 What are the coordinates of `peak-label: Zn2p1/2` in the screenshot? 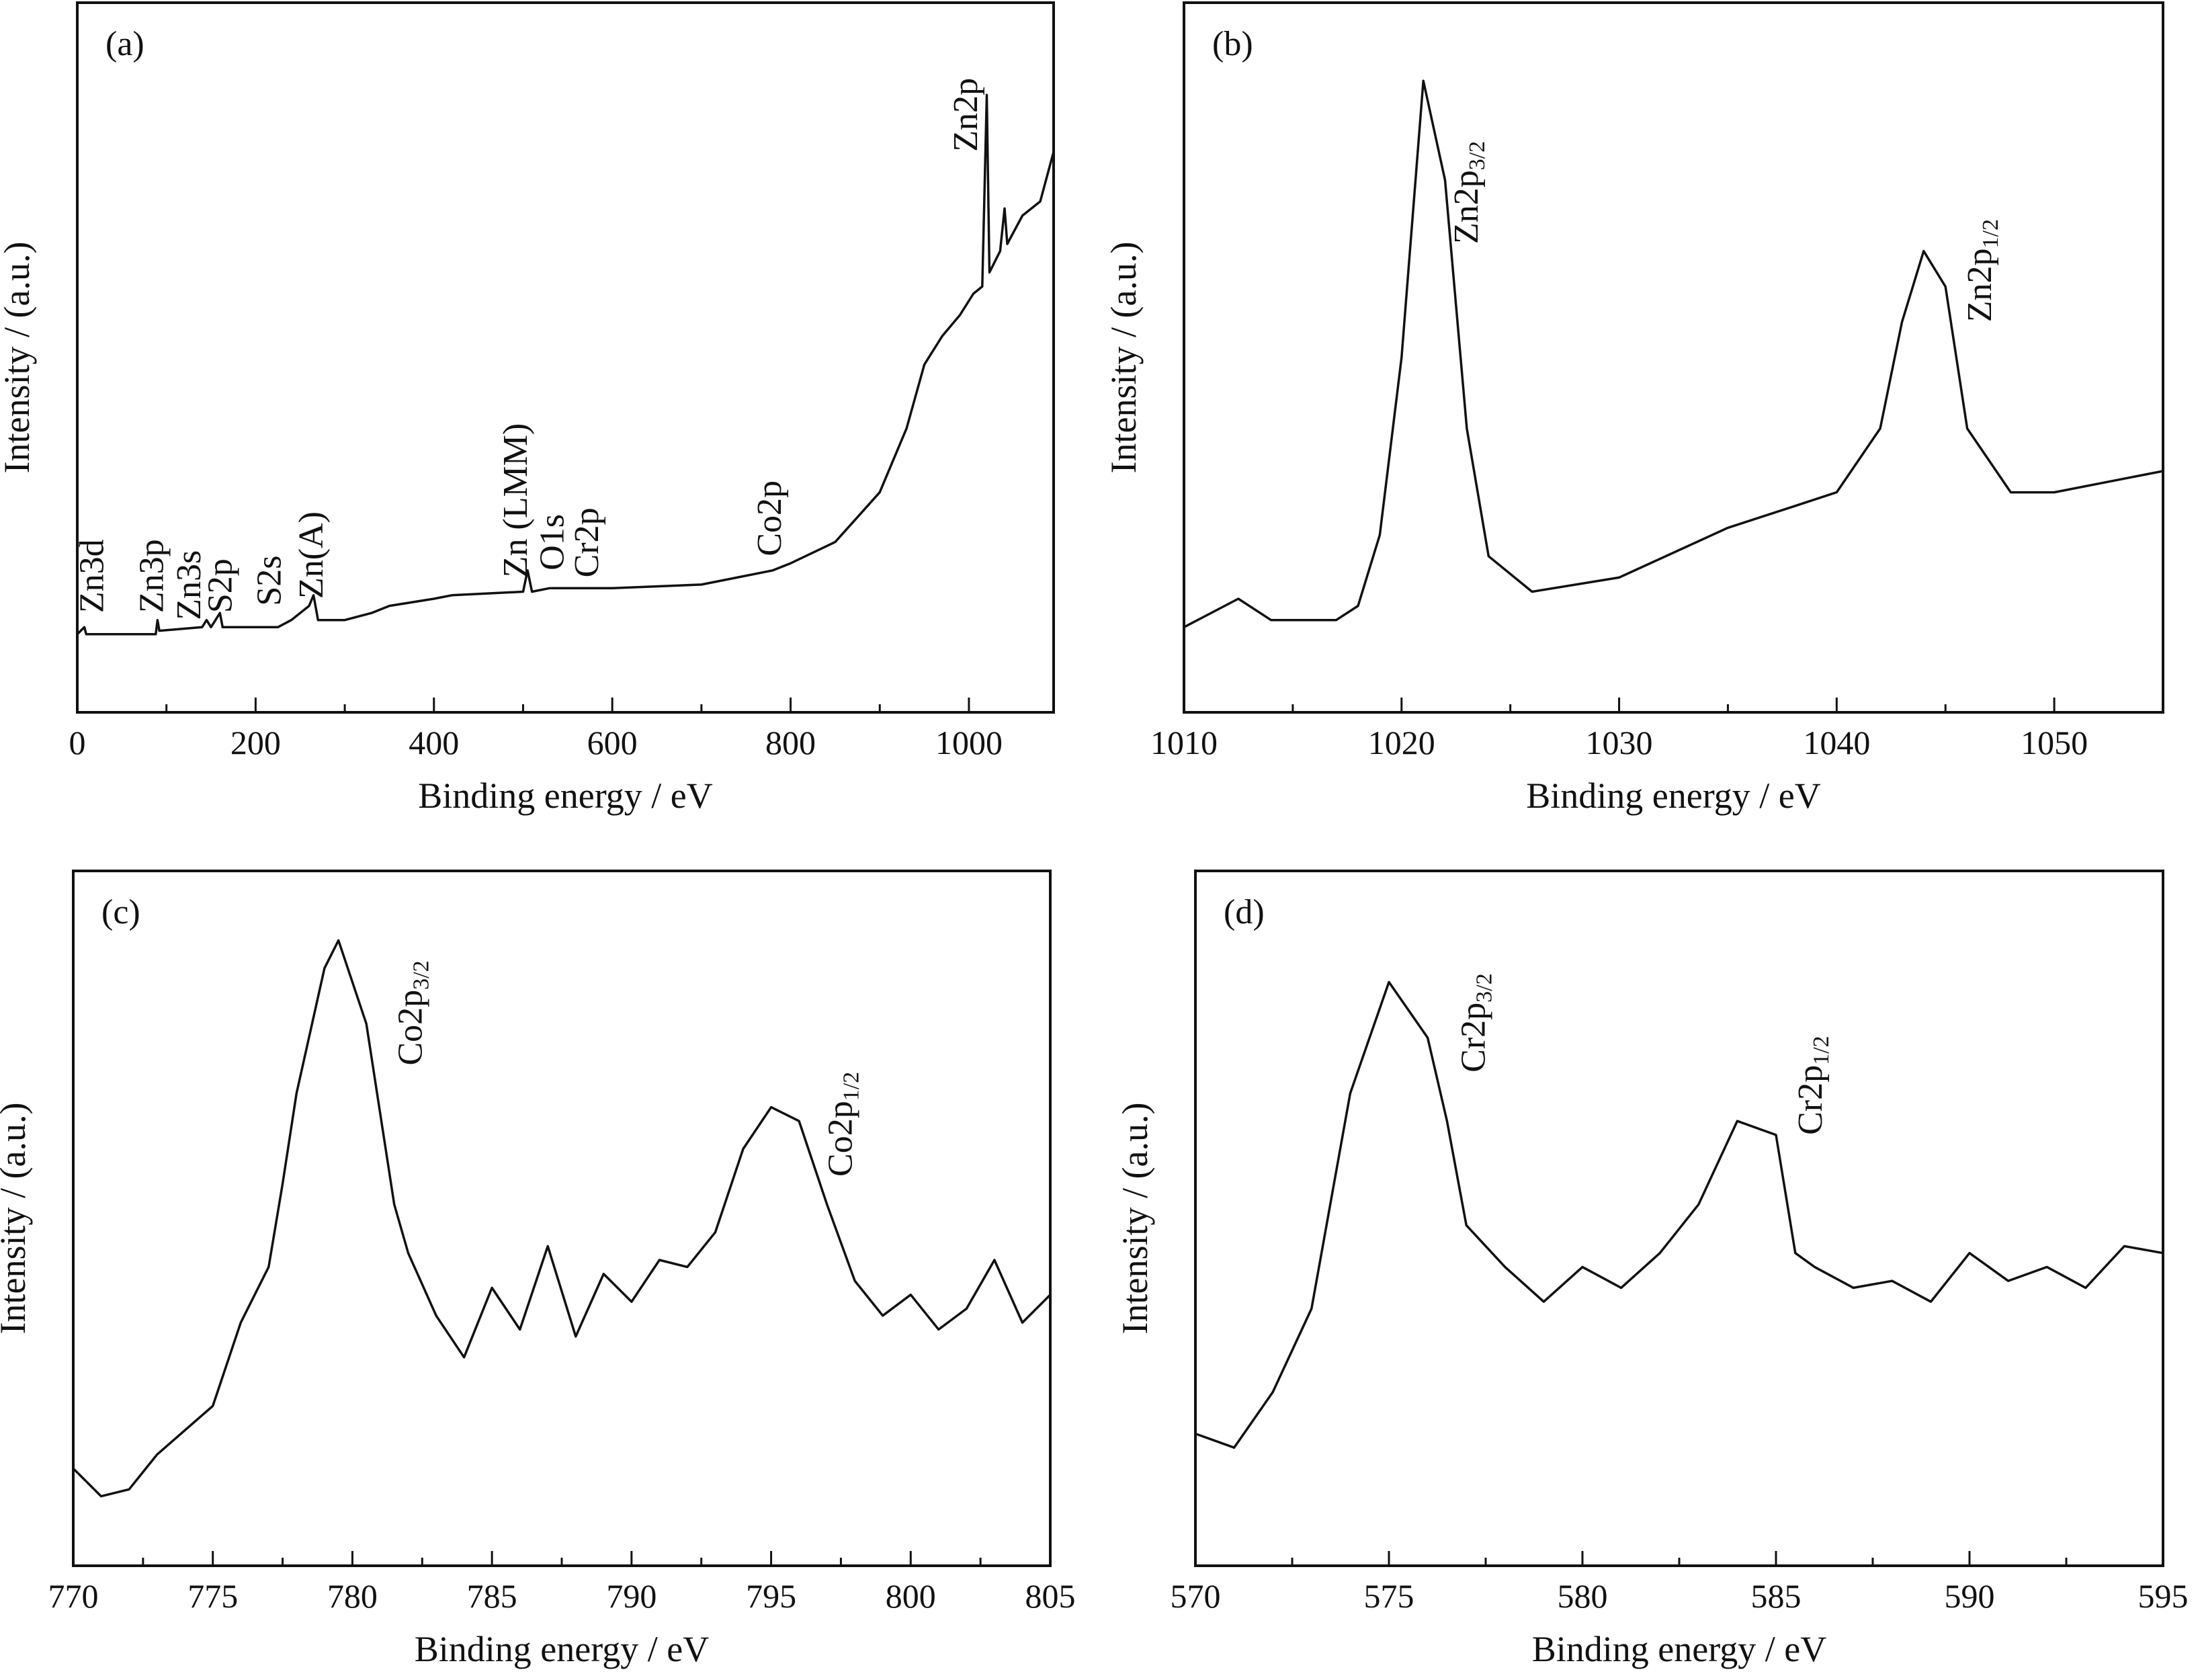 It's located at (1982, 271).